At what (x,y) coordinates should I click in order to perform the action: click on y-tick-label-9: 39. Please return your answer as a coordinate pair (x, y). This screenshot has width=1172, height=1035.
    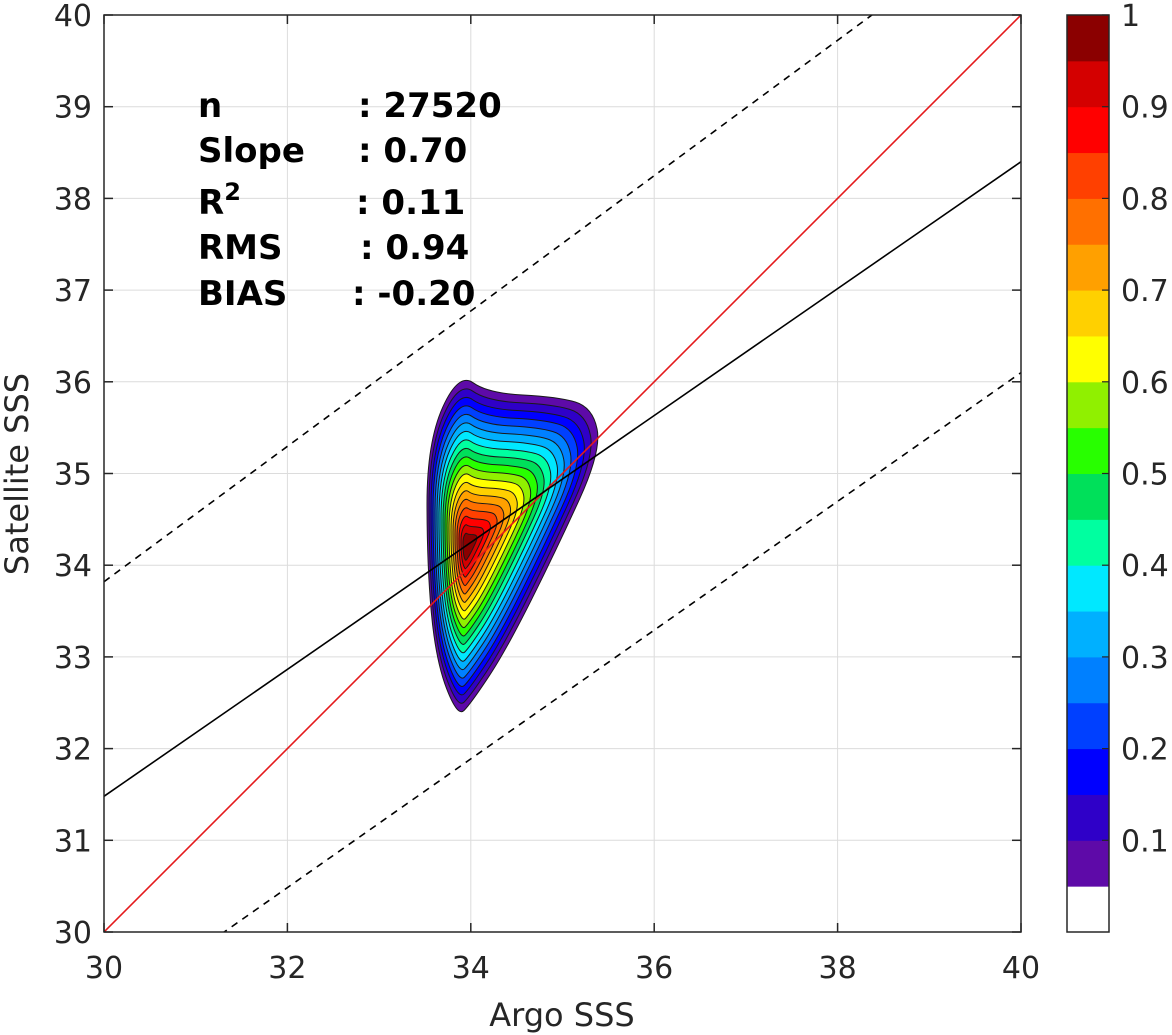
    Looking at the image, I should click on (73, 108).